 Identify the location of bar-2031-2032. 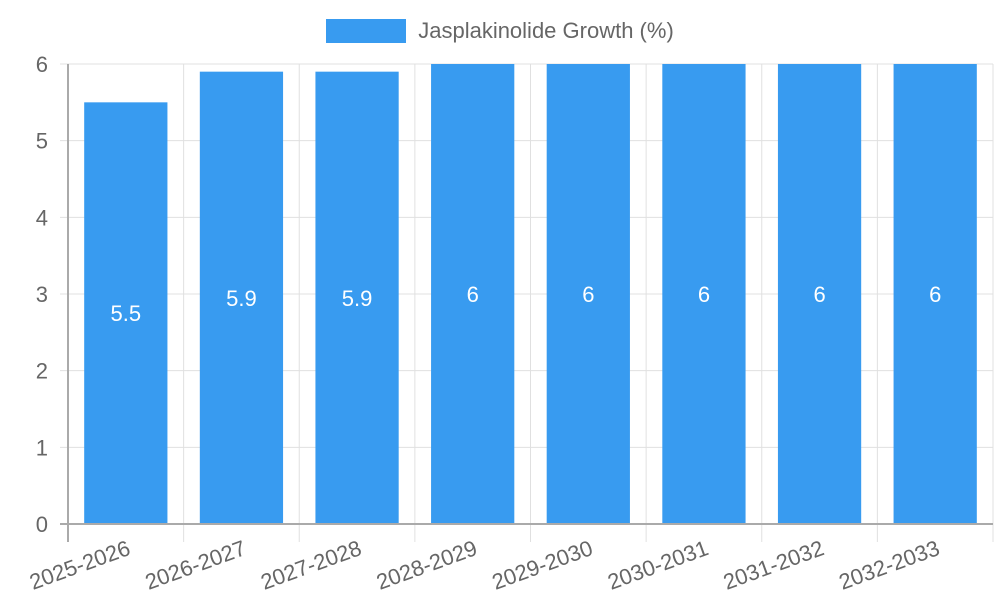
(819, 294).